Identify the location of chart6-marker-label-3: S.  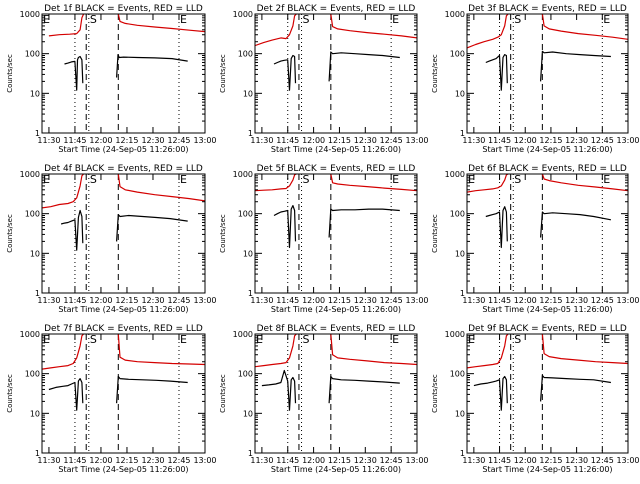
(517, 179).